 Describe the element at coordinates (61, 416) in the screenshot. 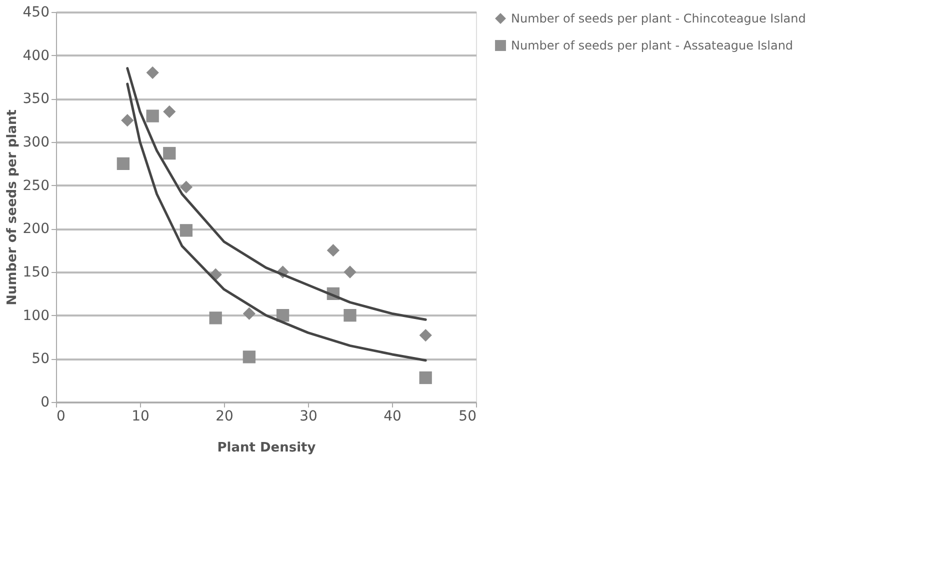

I see `x-tick-label: 0` at that location.